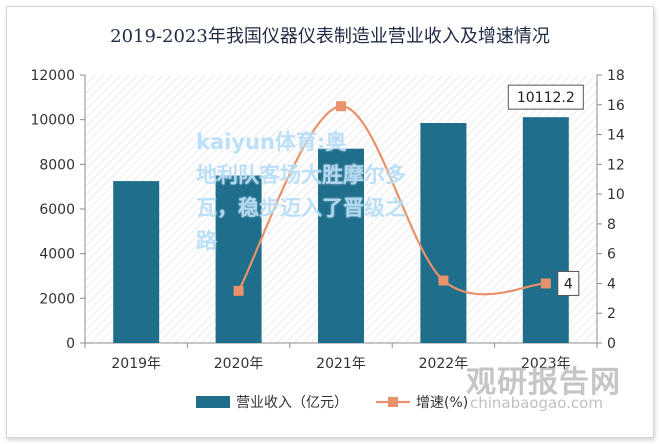 The image size is (660, 444). I want to click on legend-marker-growth, so click(393, 402).